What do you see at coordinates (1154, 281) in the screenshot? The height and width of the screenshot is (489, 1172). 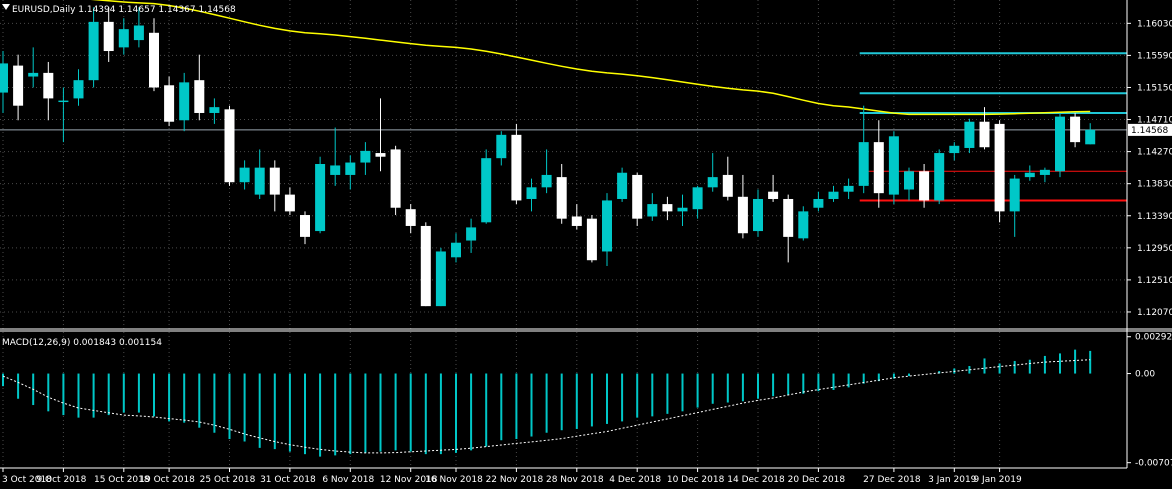 I see `price-tick-label: 1.12510` at bounding box center [1154, 281].